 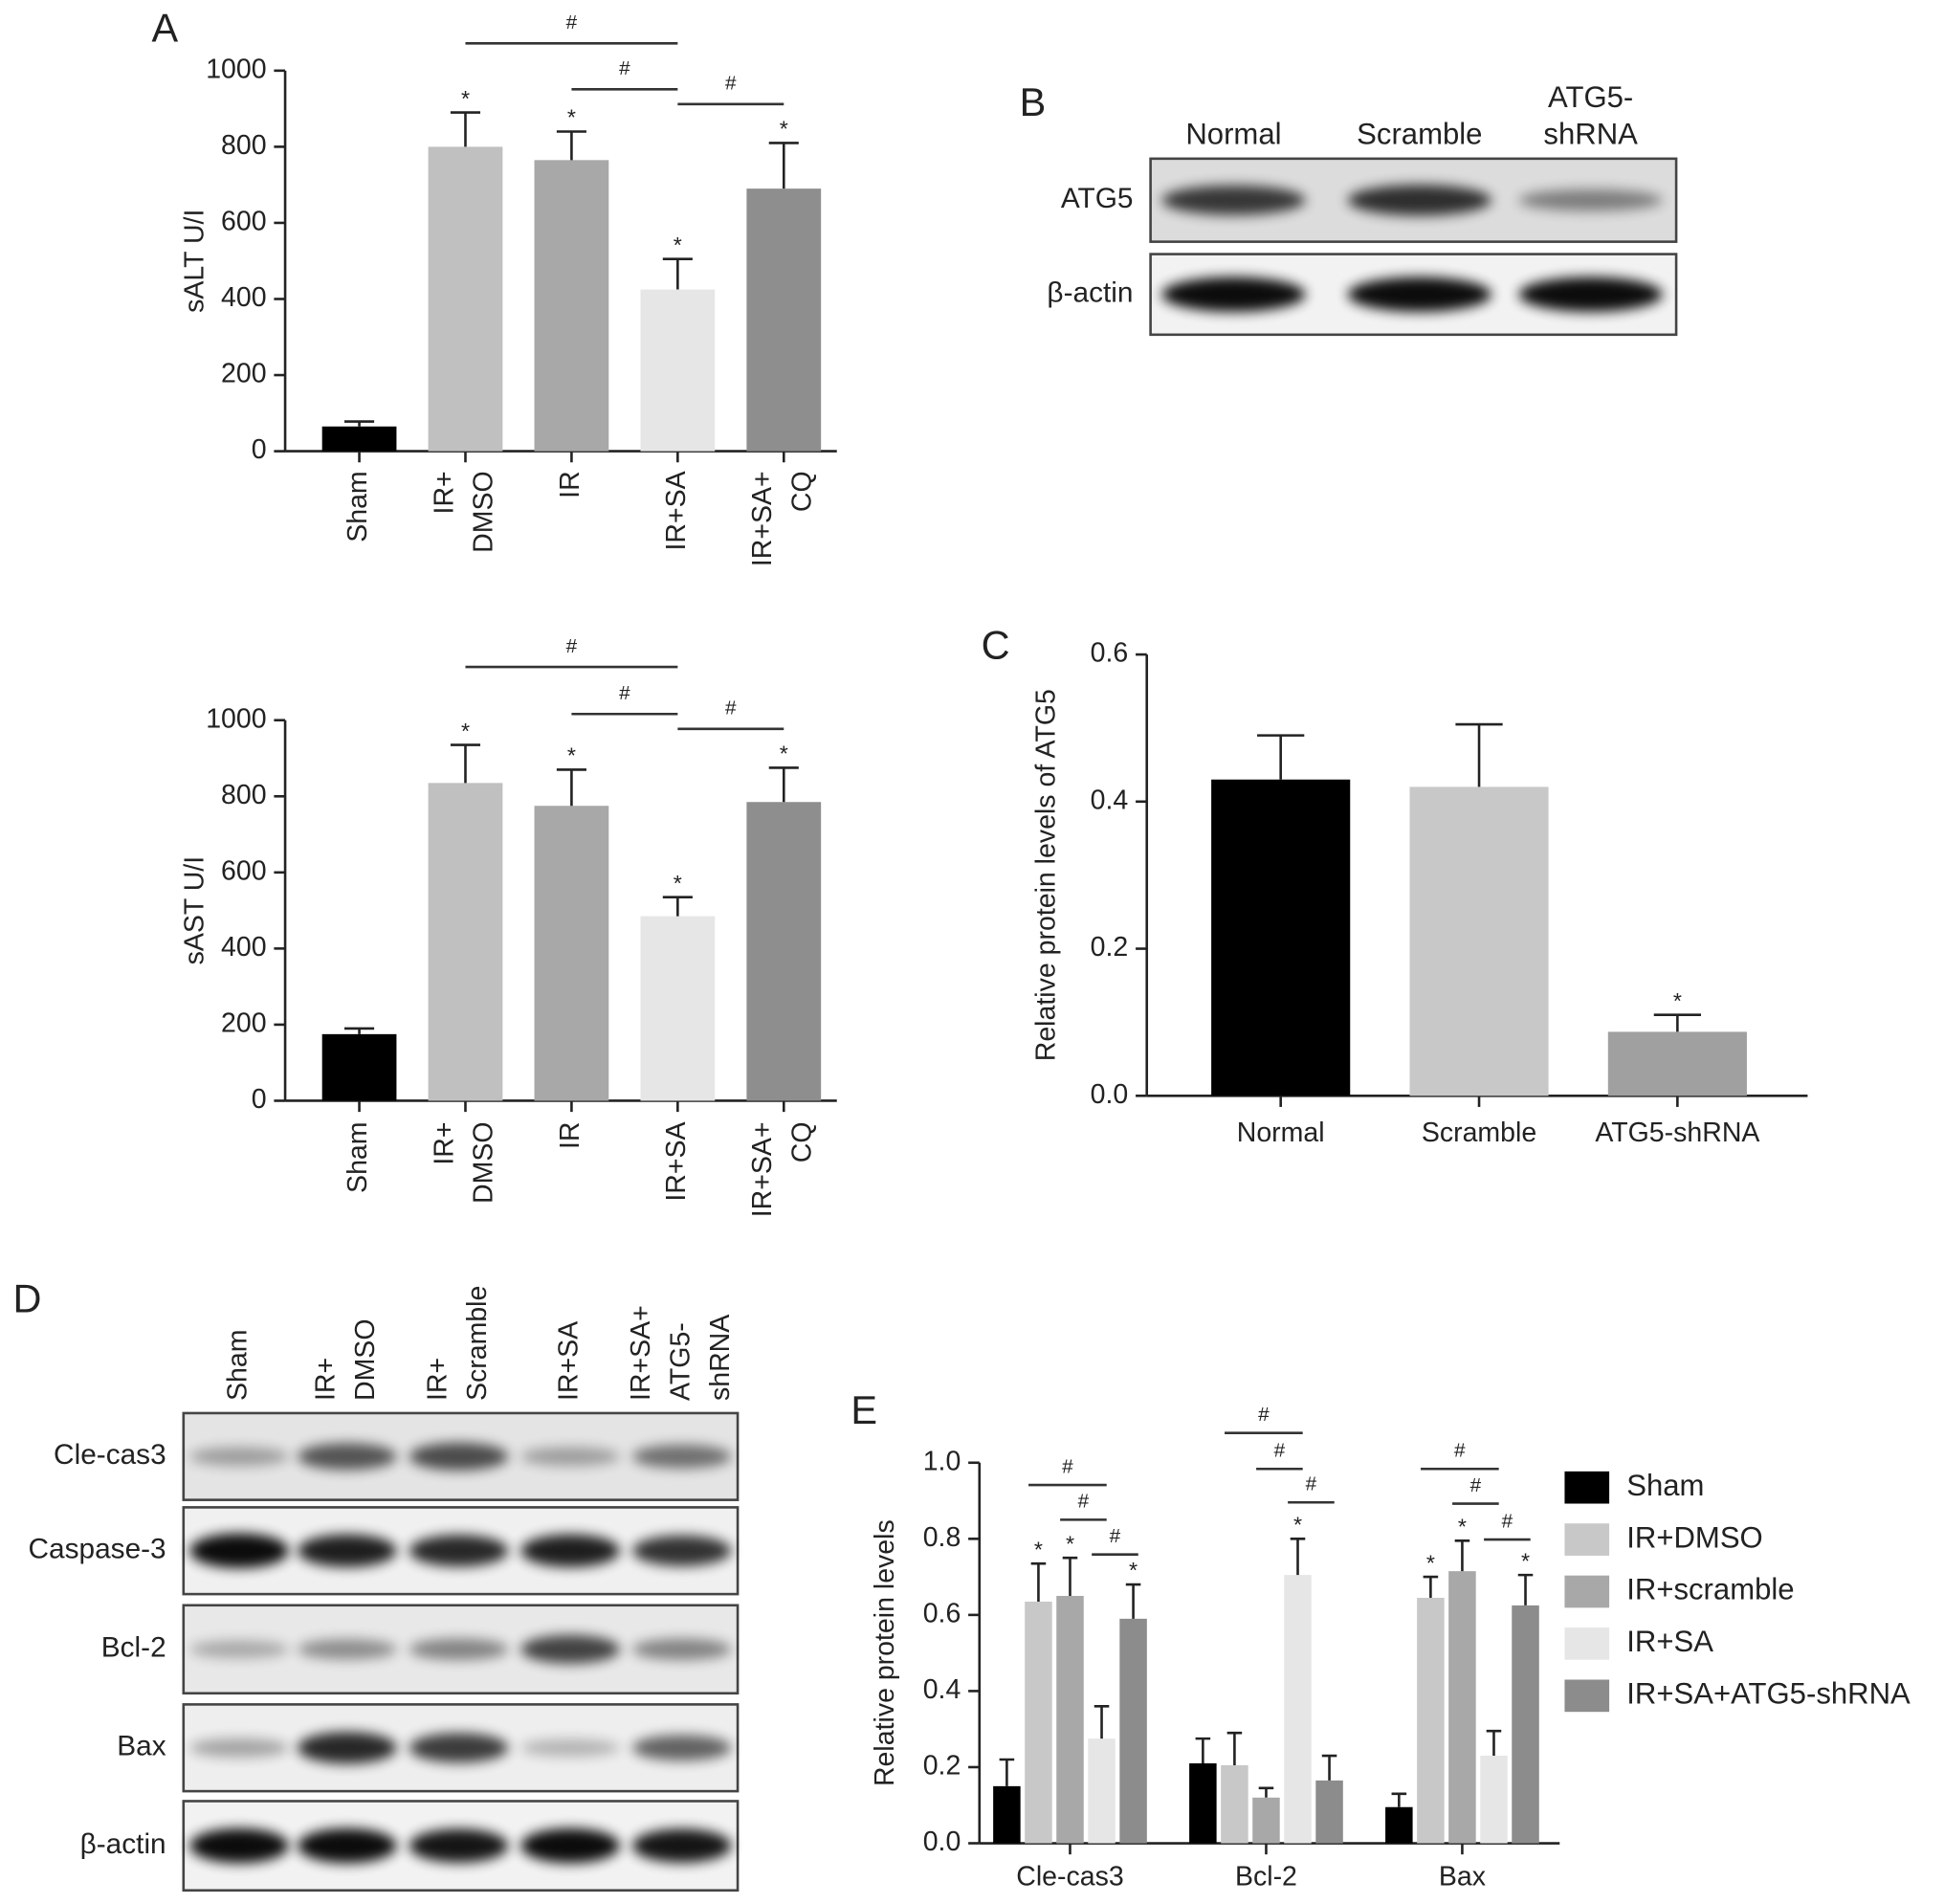 What do you see at coordinates (484, 1162) in the screenshot?
I see `x-tick-label: DMSO` at bounding box center [484, 1162].